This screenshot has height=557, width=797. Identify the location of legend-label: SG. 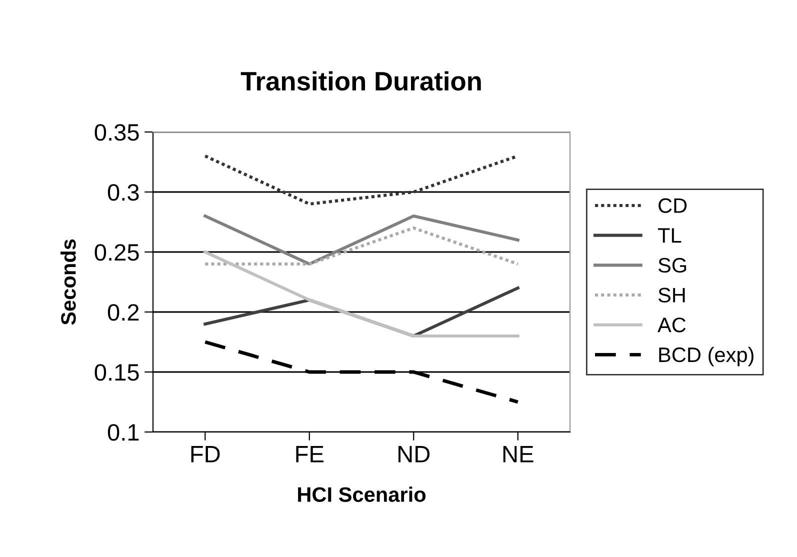
(672, 265).